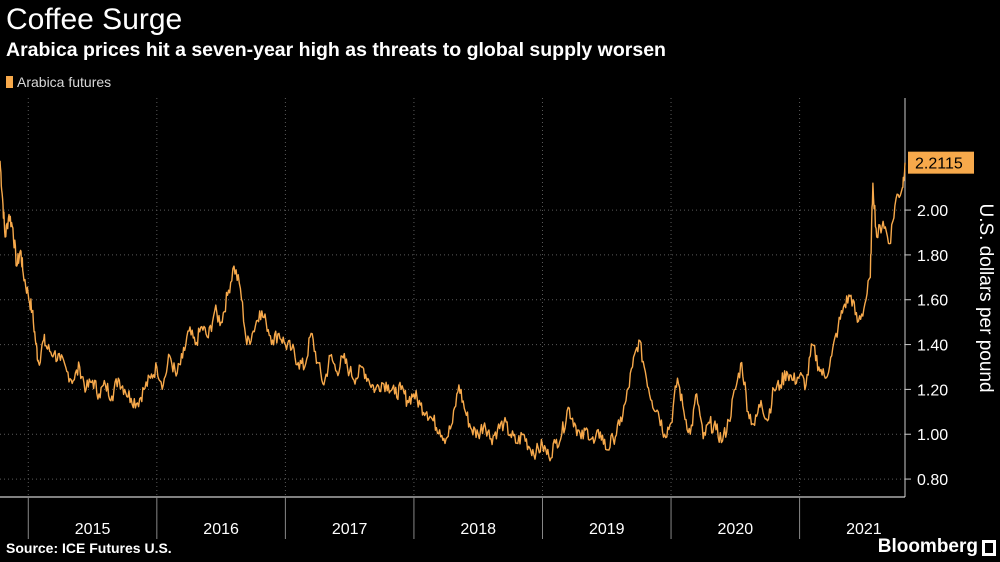 The height and width of the screenshot is (562, 1000). What do you see at coordinates (932, 301) in the screenshot?
I see `y-tick-label: 1.60` at bounding box center [932, 301].